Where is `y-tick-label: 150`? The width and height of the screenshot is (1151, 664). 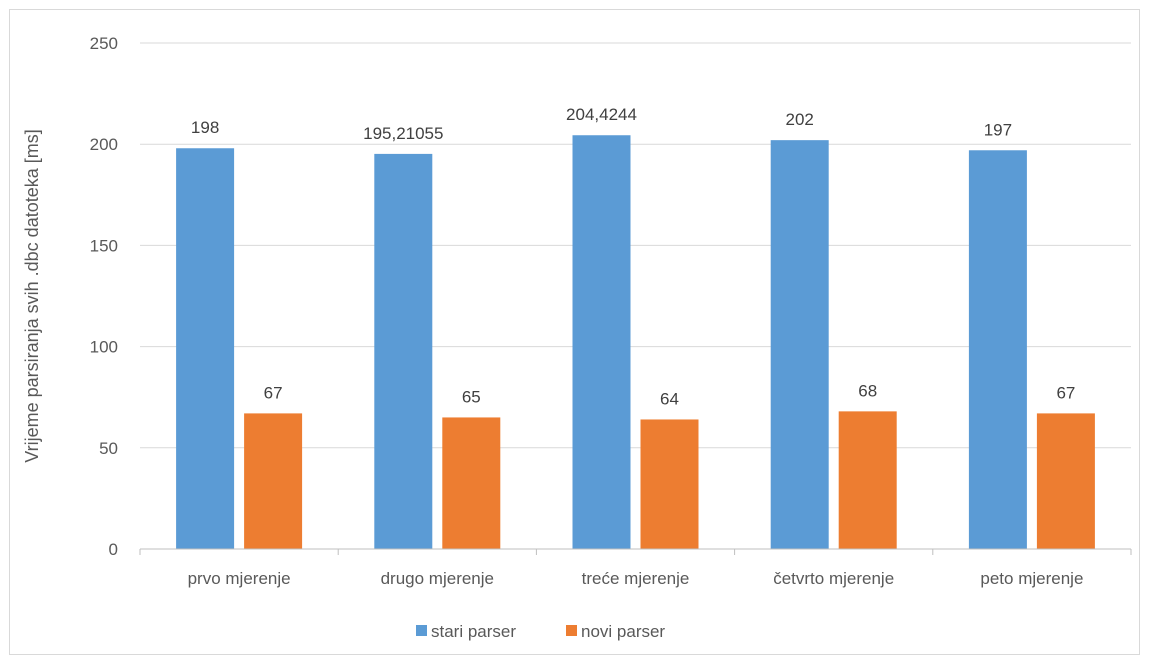
y-tick-label: 150 is located at coordinates (104, 245).